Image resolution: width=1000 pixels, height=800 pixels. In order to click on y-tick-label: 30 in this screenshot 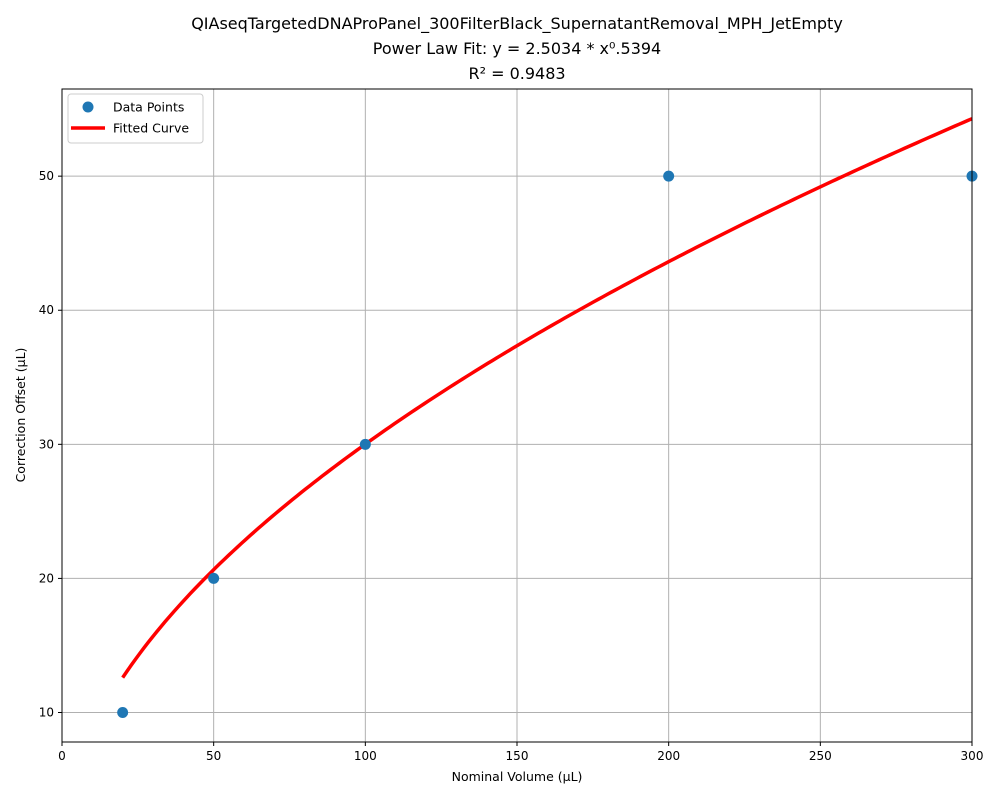, I will do `click(46, 444)`.